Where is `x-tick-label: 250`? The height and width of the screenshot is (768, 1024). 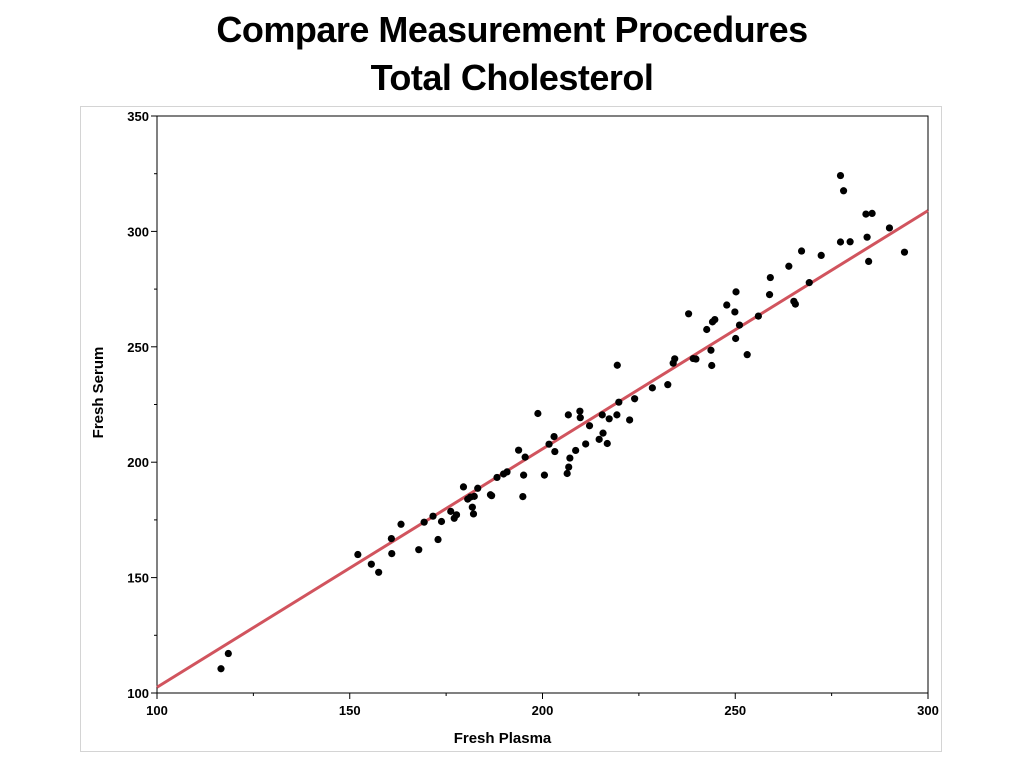
x-tick-label: 250 is located at coordinates (735, 710).